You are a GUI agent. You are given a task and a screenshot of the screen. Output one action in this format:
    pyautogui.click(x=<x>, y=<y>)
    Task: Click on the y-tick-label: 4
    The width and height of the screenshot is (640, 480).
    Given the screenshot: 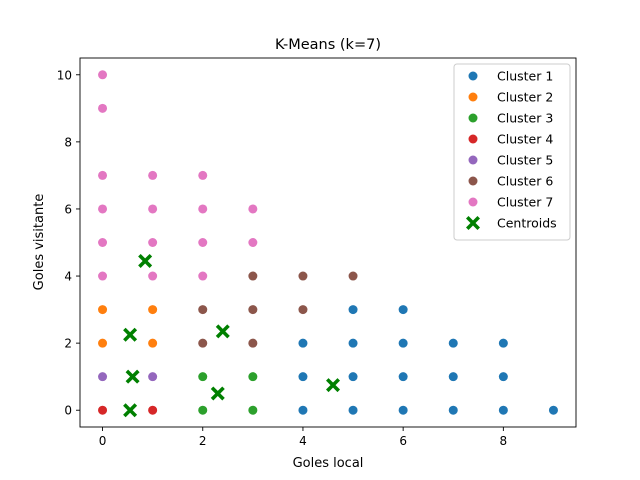 What is the action you would take?
    pyautogui.click(x=68, y=277)
    